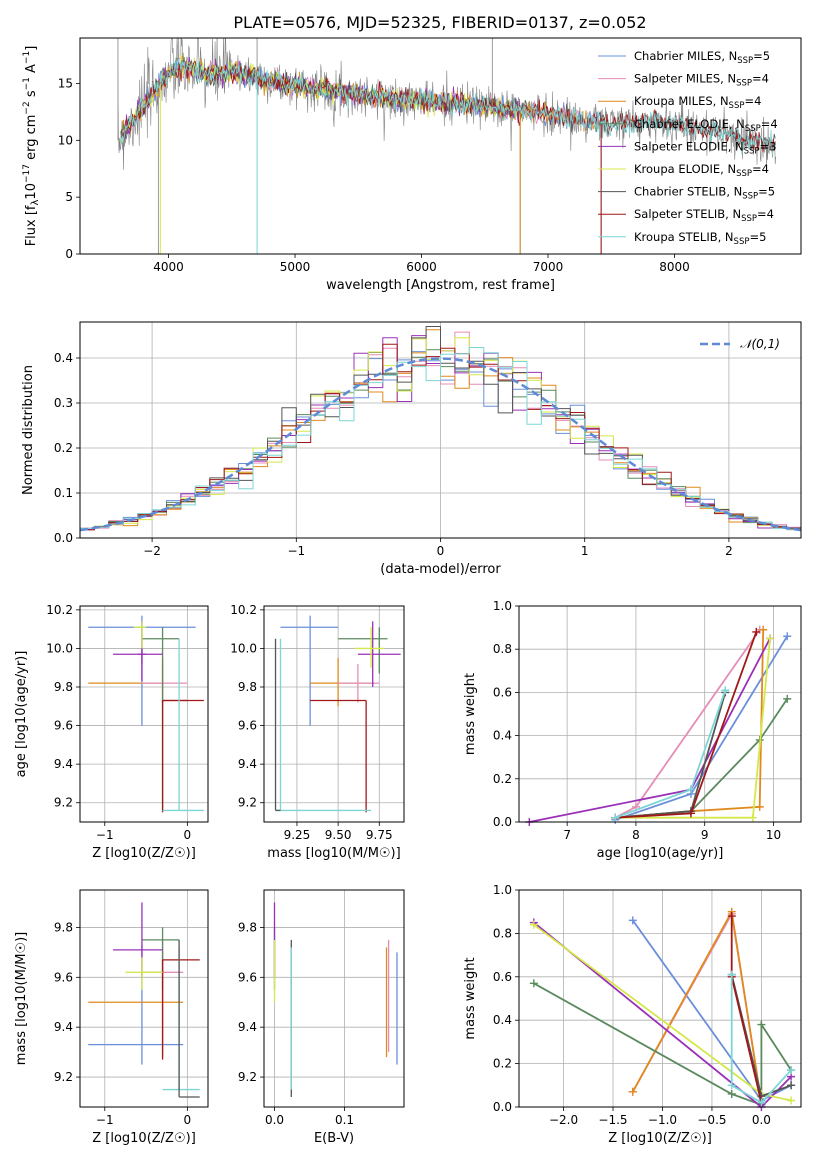 The height and width of the screenshot is (1170, 819). Describe the element at coordinates (421, 267) in the screenshot. I see `x-tick-label: 6000` at that location.